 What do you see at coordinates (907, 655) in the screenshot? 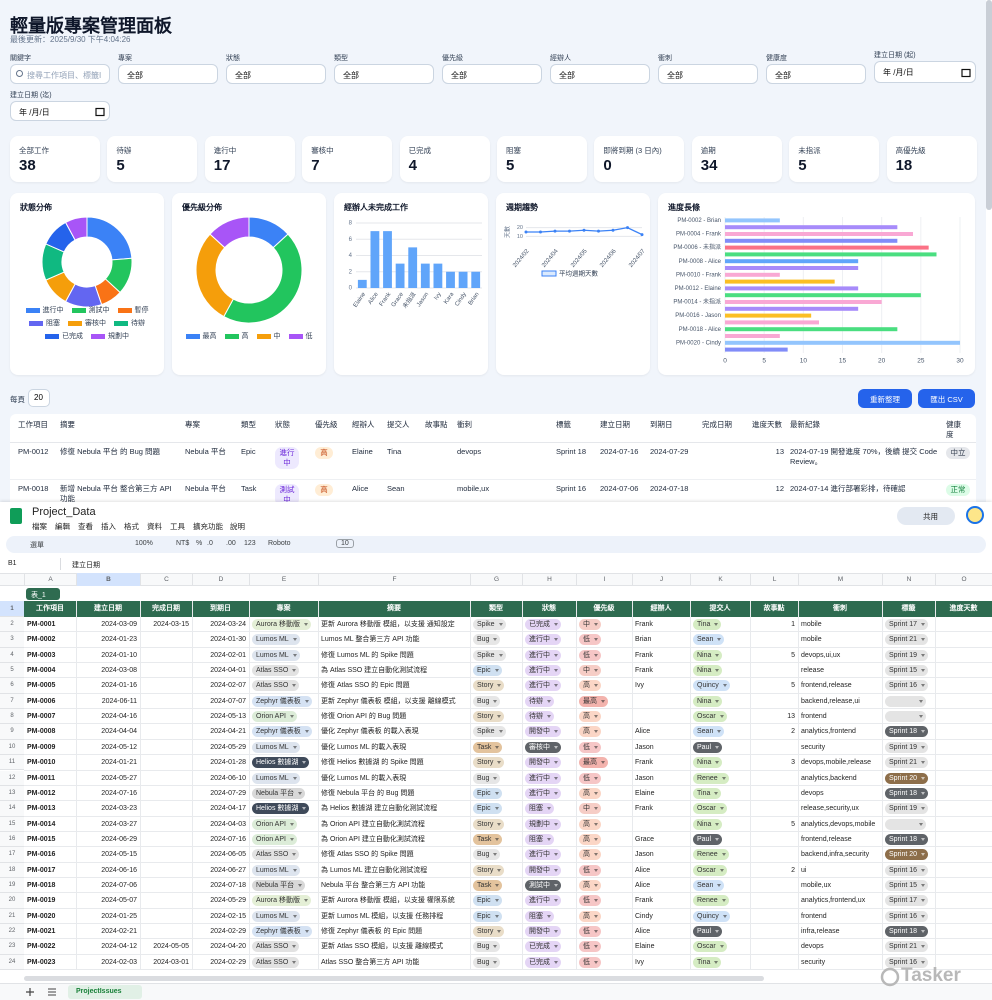
I see `dropdown-chip: Sprint 19` at bounding box center [907, 655].